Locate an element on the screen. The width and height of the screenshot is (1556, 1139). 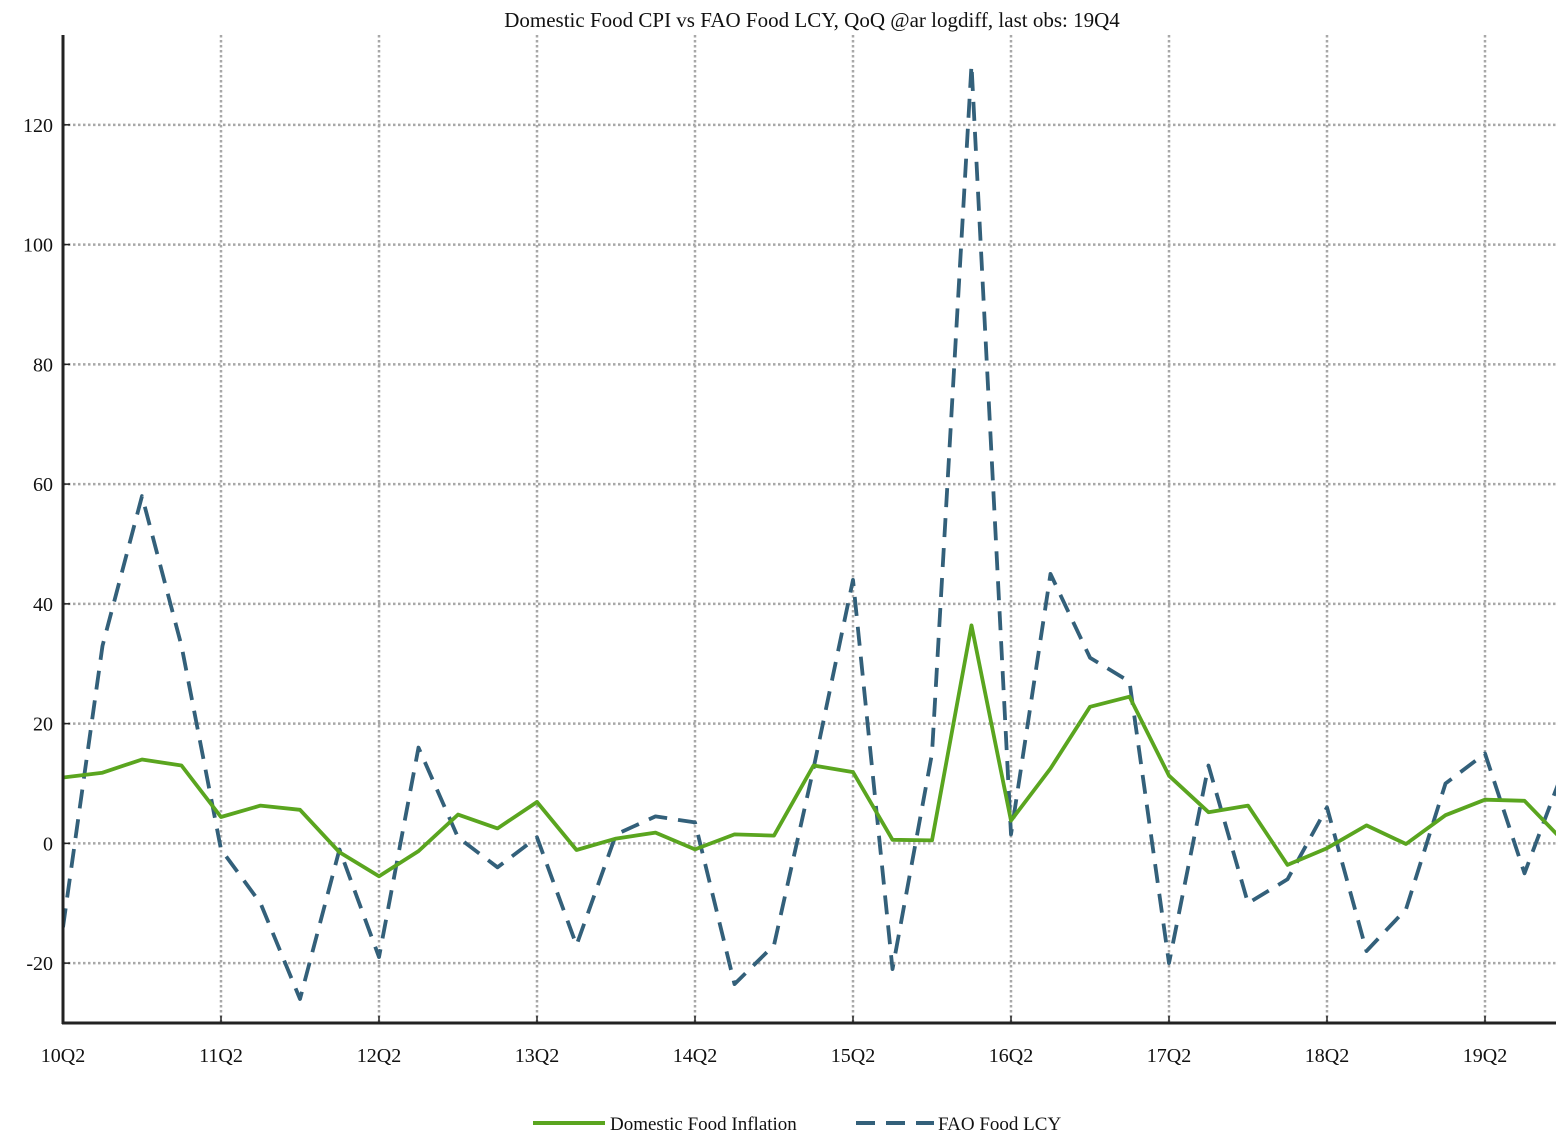
y-tick-label: 100 is located at coordinates (38, 246).